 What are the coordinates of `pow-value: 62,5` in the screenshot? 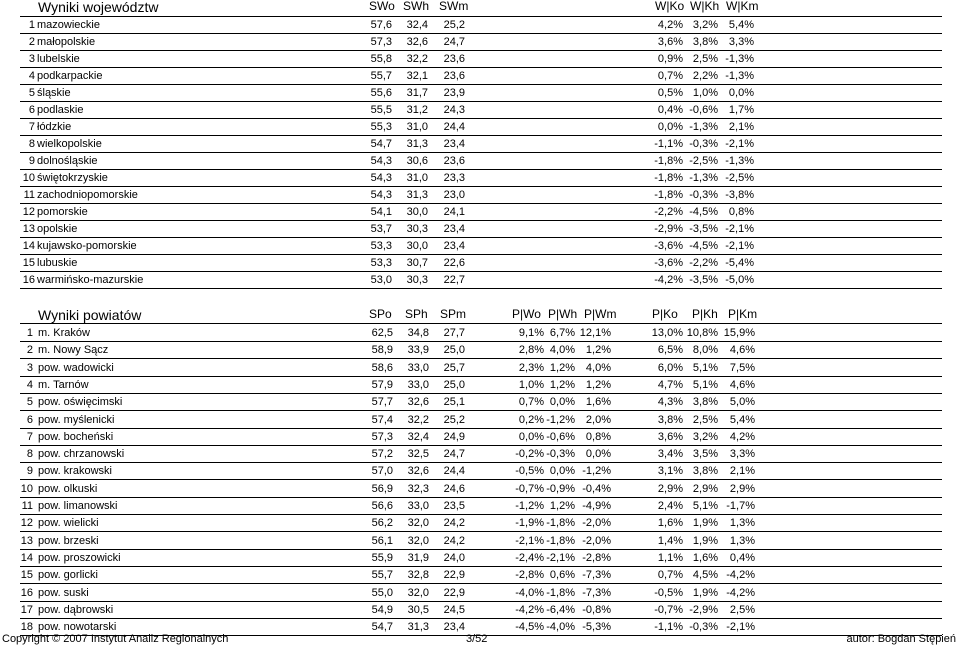 It's located at (382, 333).